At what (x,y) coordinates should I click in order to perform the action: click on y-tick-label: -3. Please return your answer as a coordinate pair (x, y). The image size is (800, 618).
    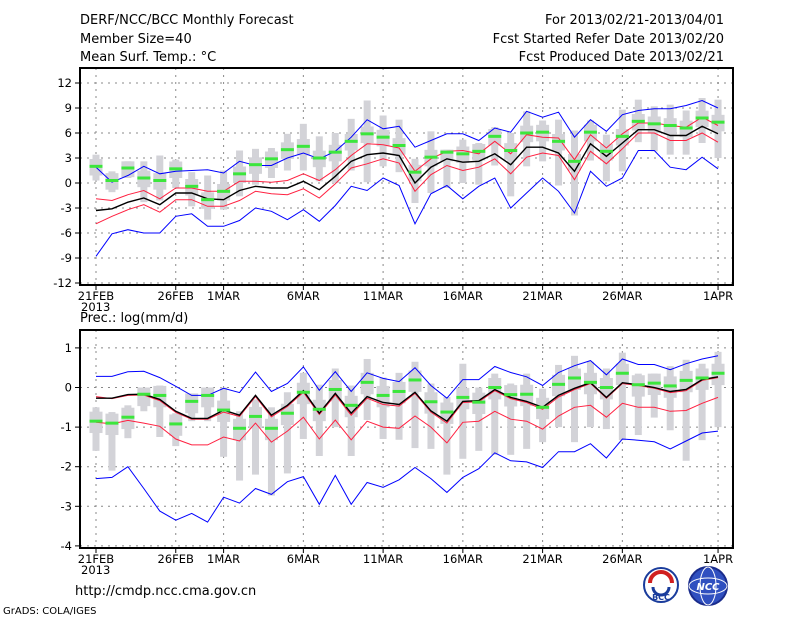
    Looking at the image, I should click on (66, 506).